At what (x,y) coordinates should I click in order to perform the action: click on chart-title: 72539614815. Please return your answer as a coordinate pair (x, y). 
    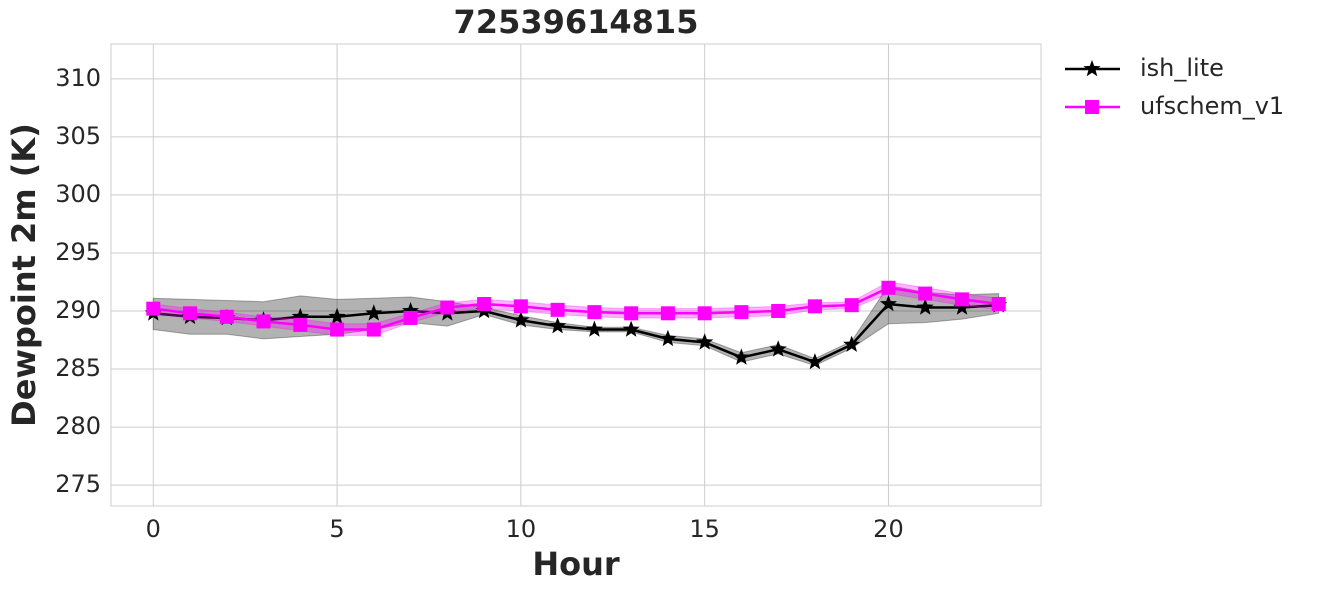
    Looking at the image, I should click on (576, 22).